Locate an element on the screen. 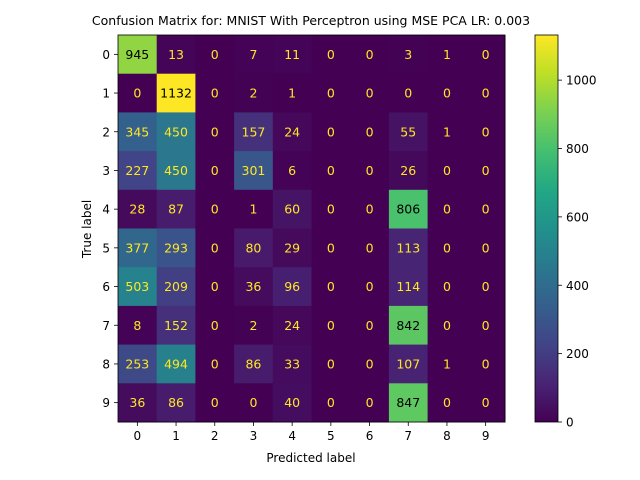  y-axis-label: True label is located at coordinates (87, 229).